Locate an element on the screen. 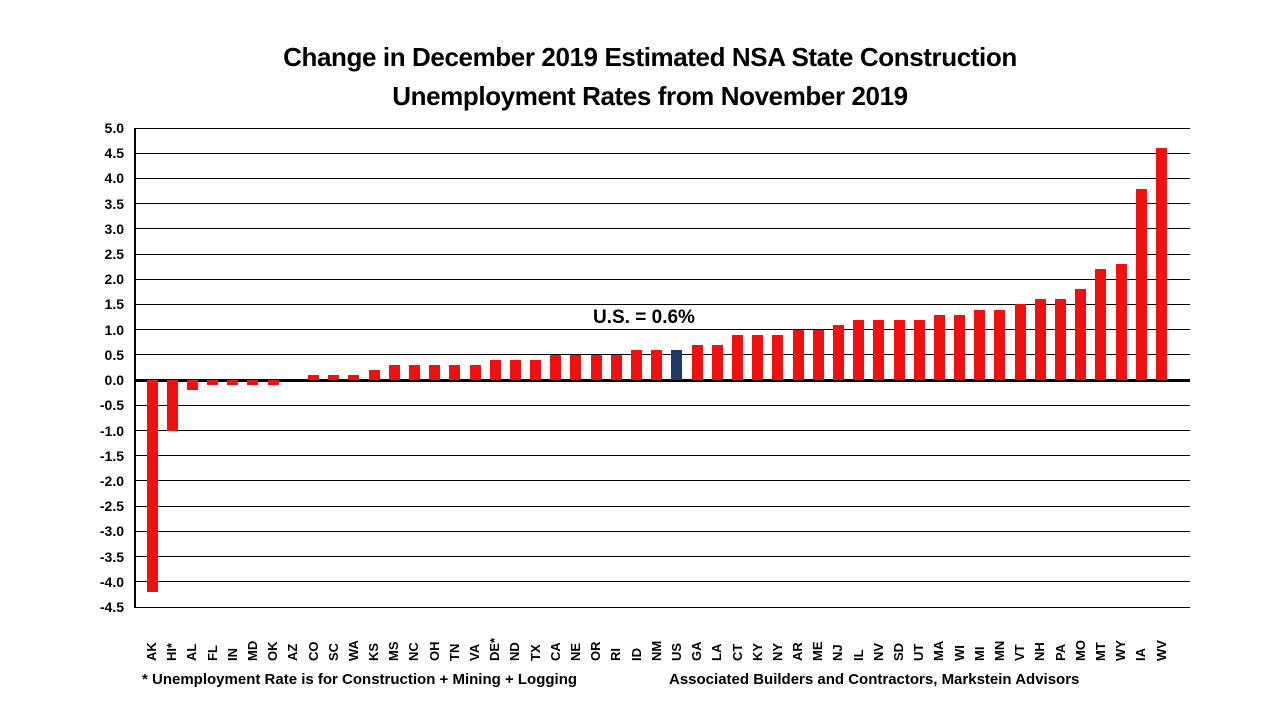 This screenshot has height=720, width=1280. x-tick-label-de: DE* is located at coordinates (495, 649).